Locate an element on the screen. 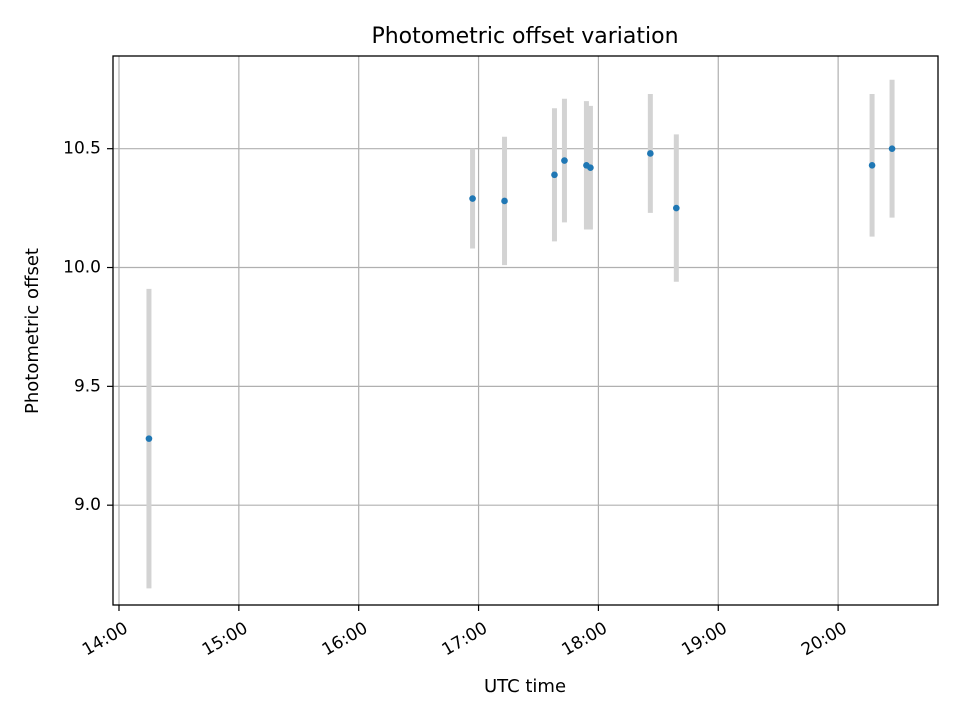 This screenshot has width=960, height=720. x-tick-label: 18:00 is located at coordinates (584, 639).